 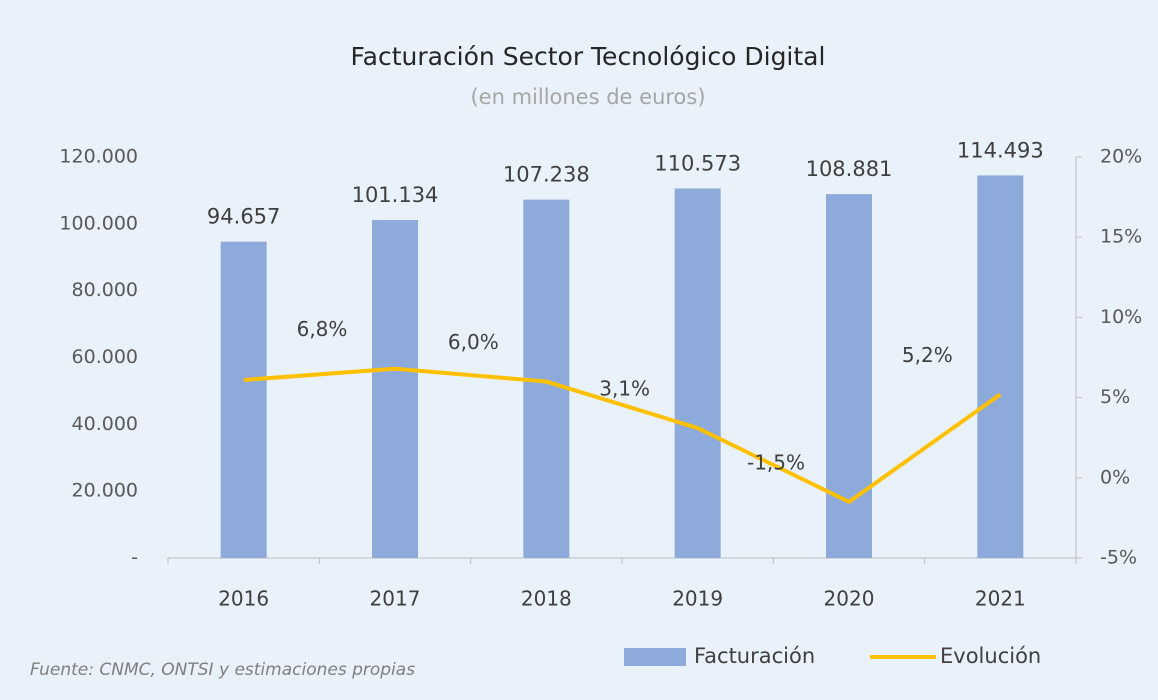 I want to click on y2-tick-label: 0%, so click(x=1115, y=477).